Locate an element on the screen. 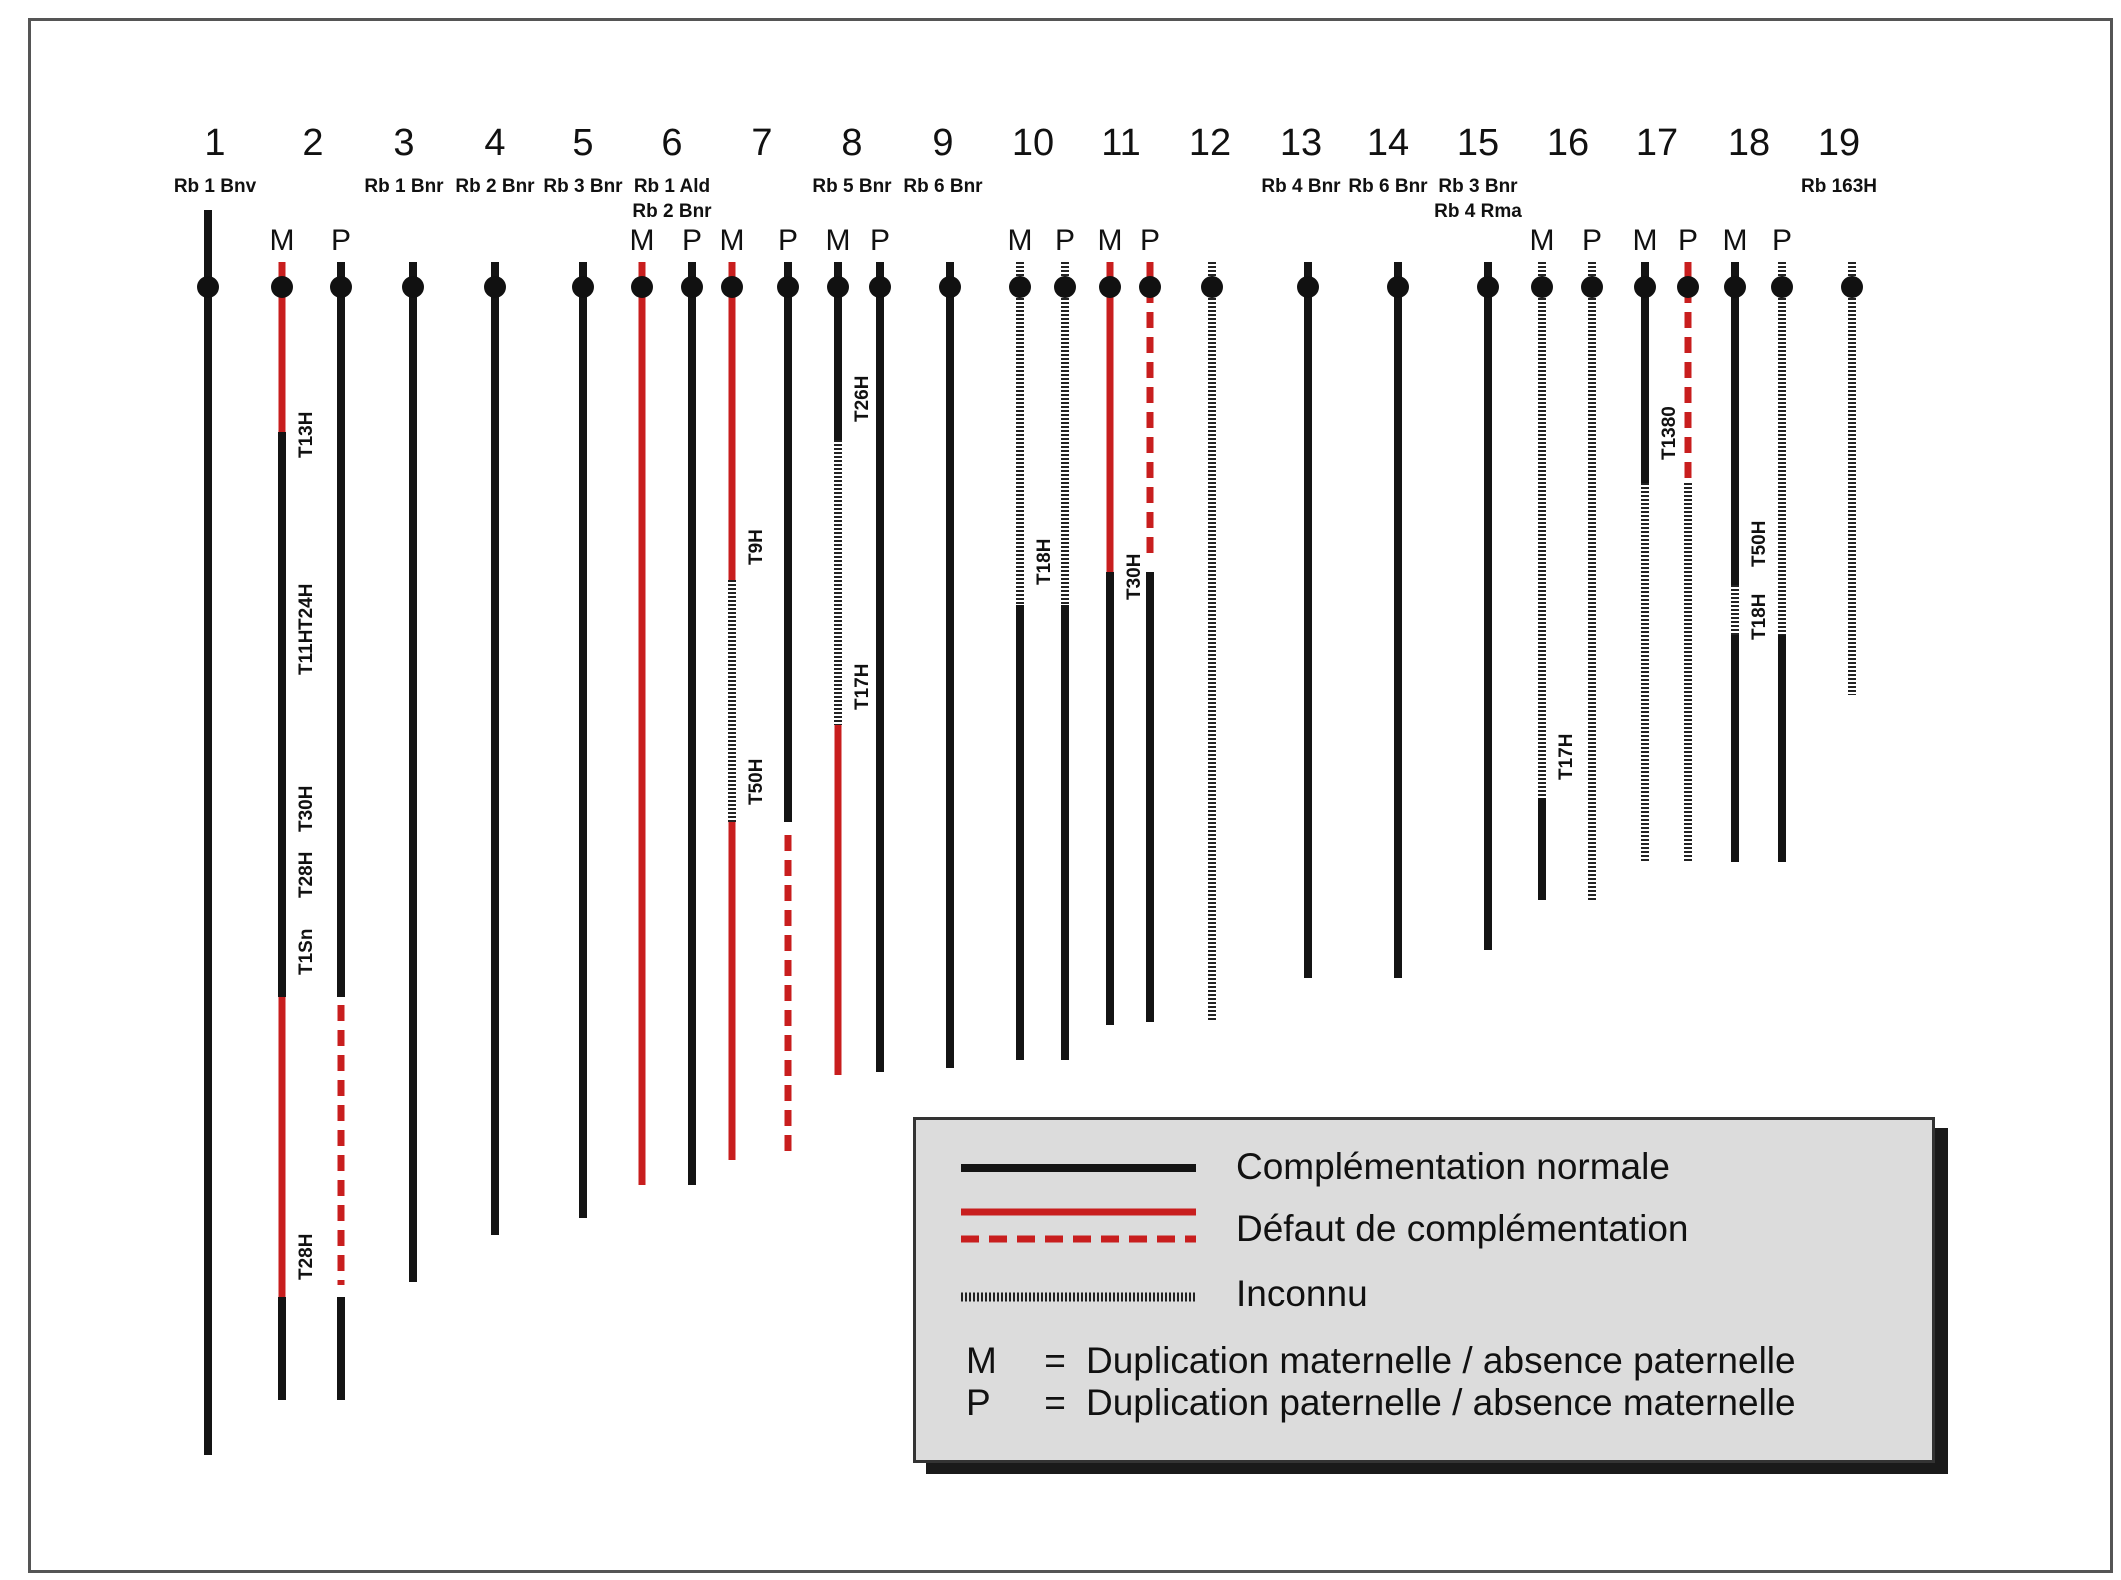  chromosome-number: 16 is located at coordinates (1568, 143).